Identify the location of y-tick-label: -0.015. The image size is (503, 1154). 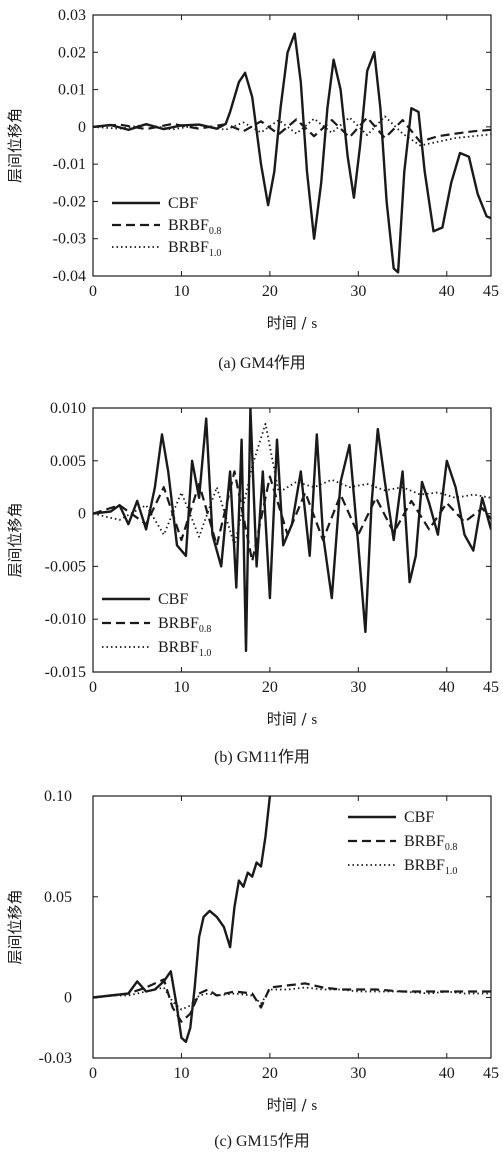
(65, 672).